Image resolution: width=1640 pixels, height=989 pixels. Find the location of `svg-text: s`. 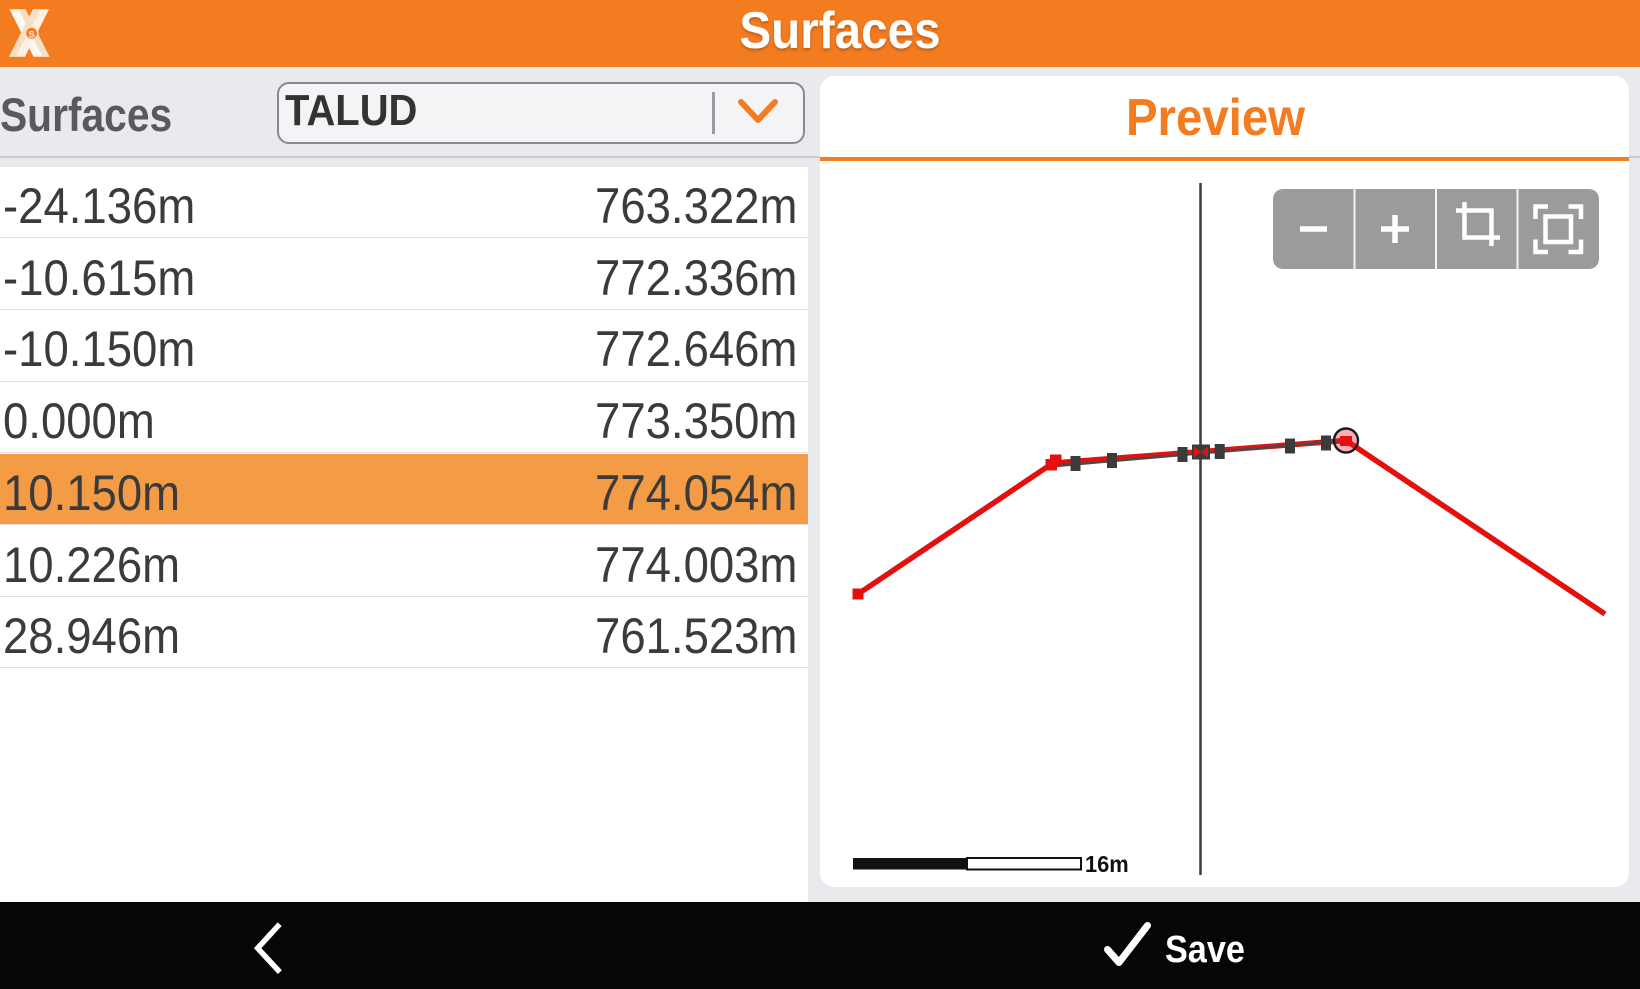

svg-text: s is located at coordinates (31, 34).